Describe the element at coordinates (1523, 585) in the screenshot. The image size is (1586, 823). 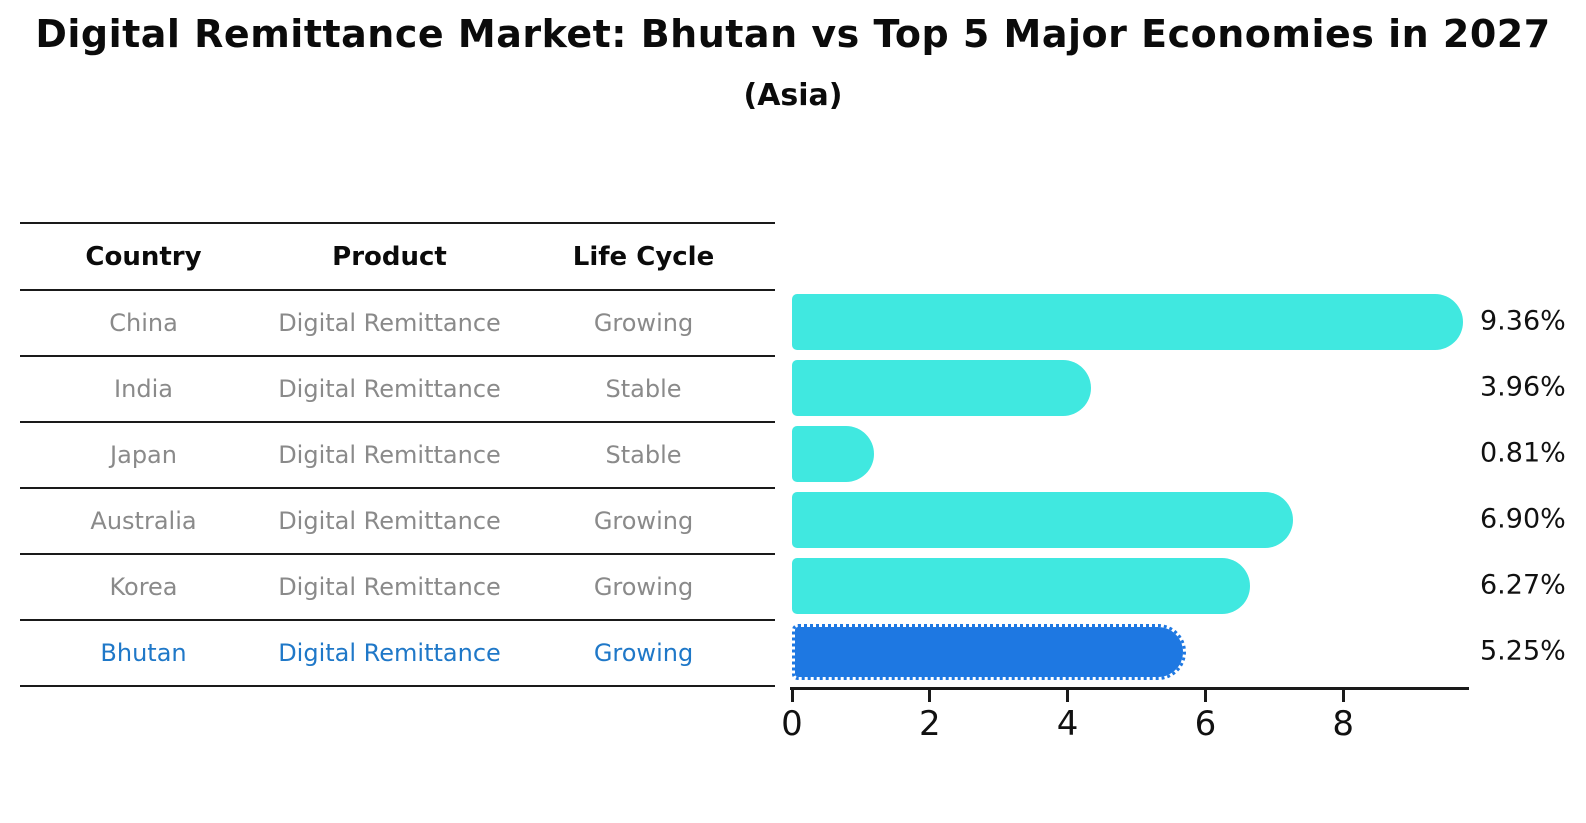
I see `value-label: 6.27%` at that location.